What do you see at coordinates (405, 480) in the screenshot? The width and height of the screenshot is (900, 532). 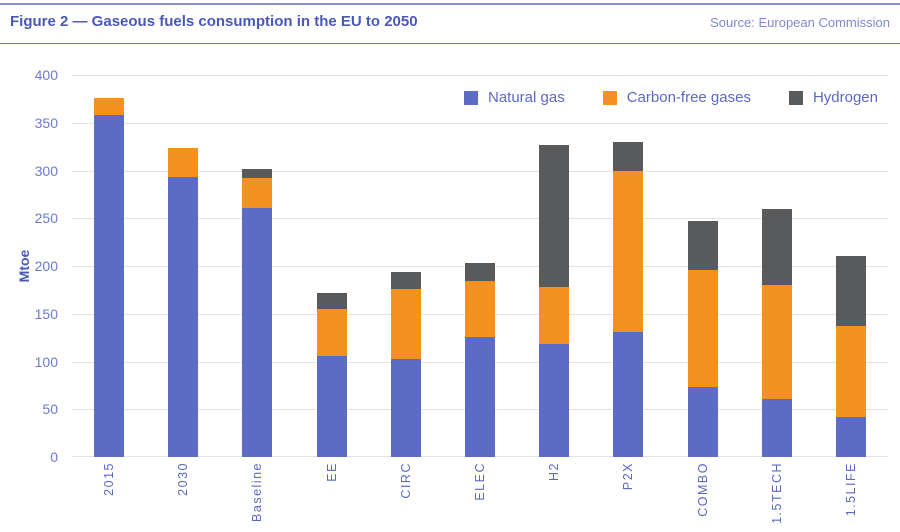 I see `x-label-circ: CIRC` at bounding box center [405, 480].